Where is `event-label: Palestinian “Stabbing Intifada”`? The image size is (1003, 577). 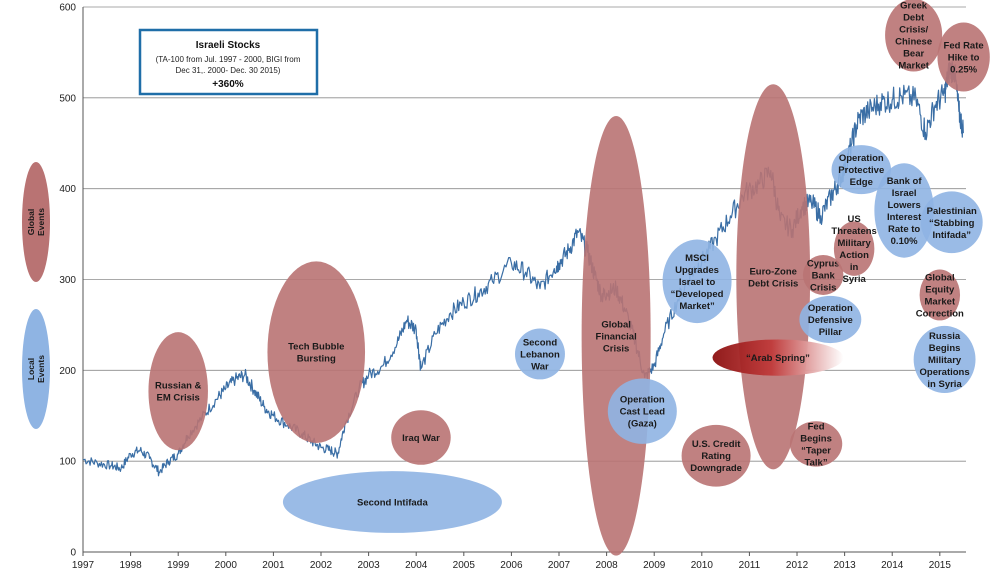 event-label: Palestinian “Stabbing Intifada” is located at coordinates (952, 223).